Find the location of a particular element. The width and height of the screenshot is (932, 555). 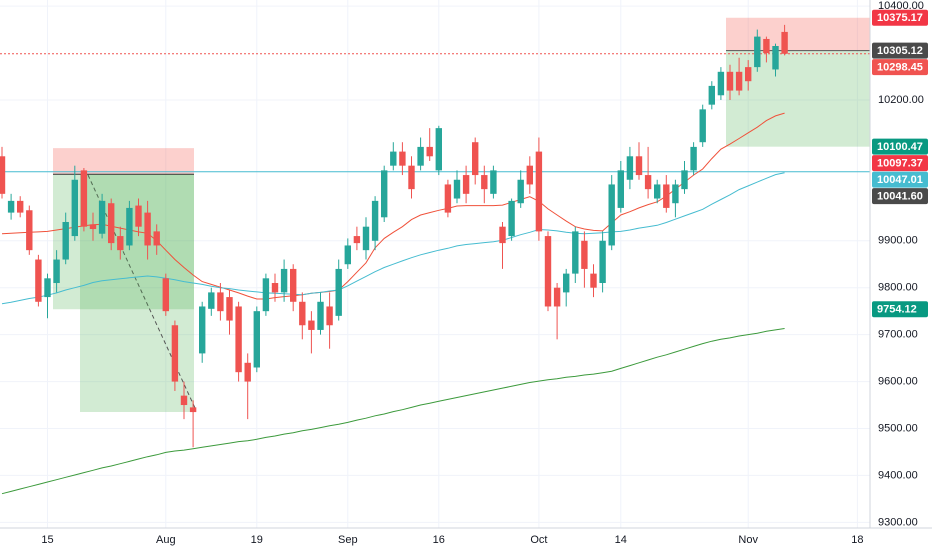

x-tick-label: 15 is located at coordinates (47, 540).